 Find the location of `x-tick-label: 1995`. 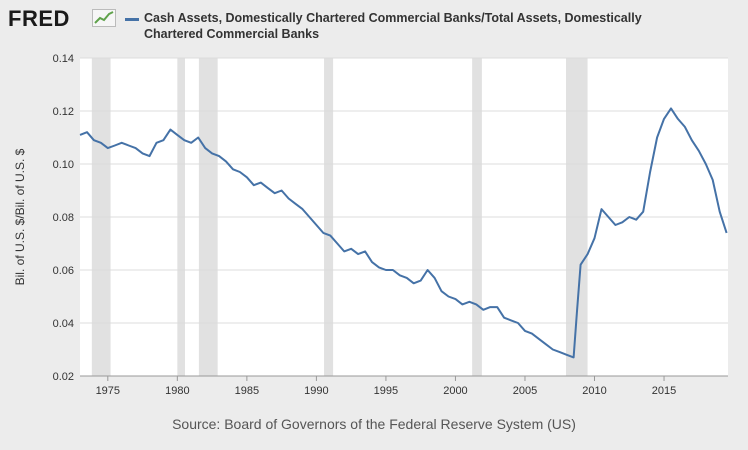

x-tick-label: 1995 is located at coordinates (386, 391).